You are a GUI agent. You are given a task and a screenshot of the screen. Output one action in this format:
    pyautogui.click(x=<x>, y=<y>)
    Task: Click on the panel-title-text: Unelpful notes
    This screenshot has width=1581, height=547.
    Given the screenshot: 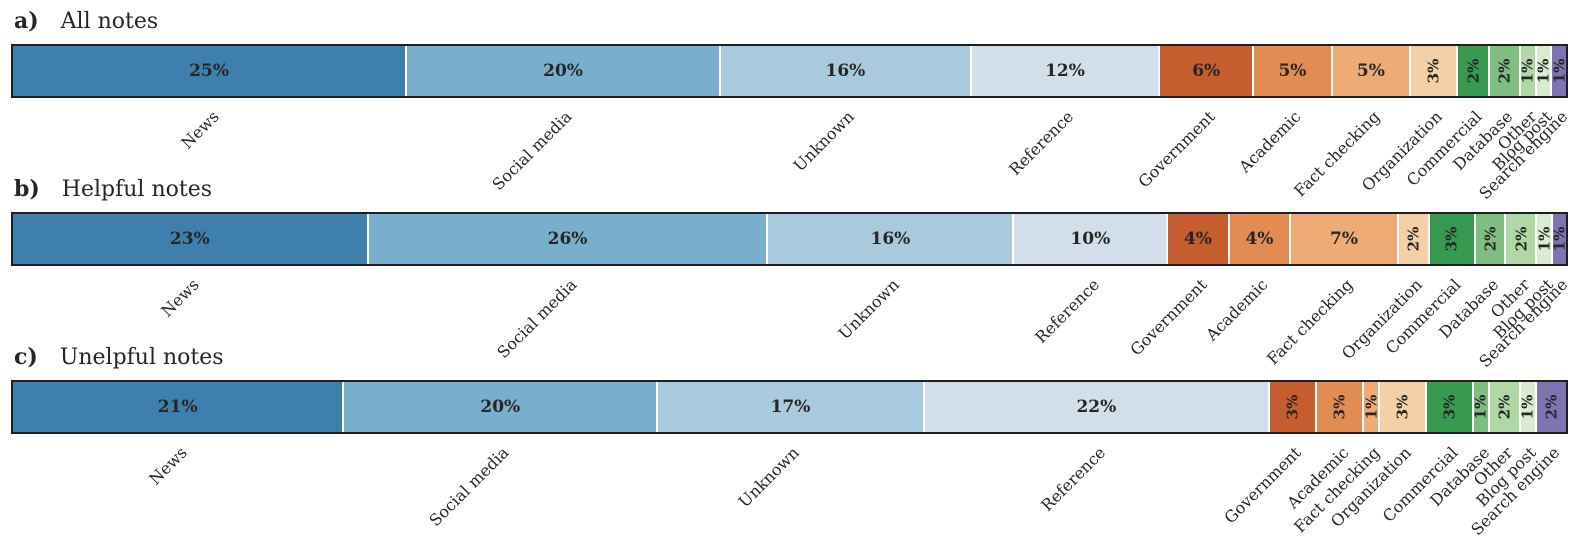 What is the action you would take?
    pyautogui.click(x=141, y=357)
    